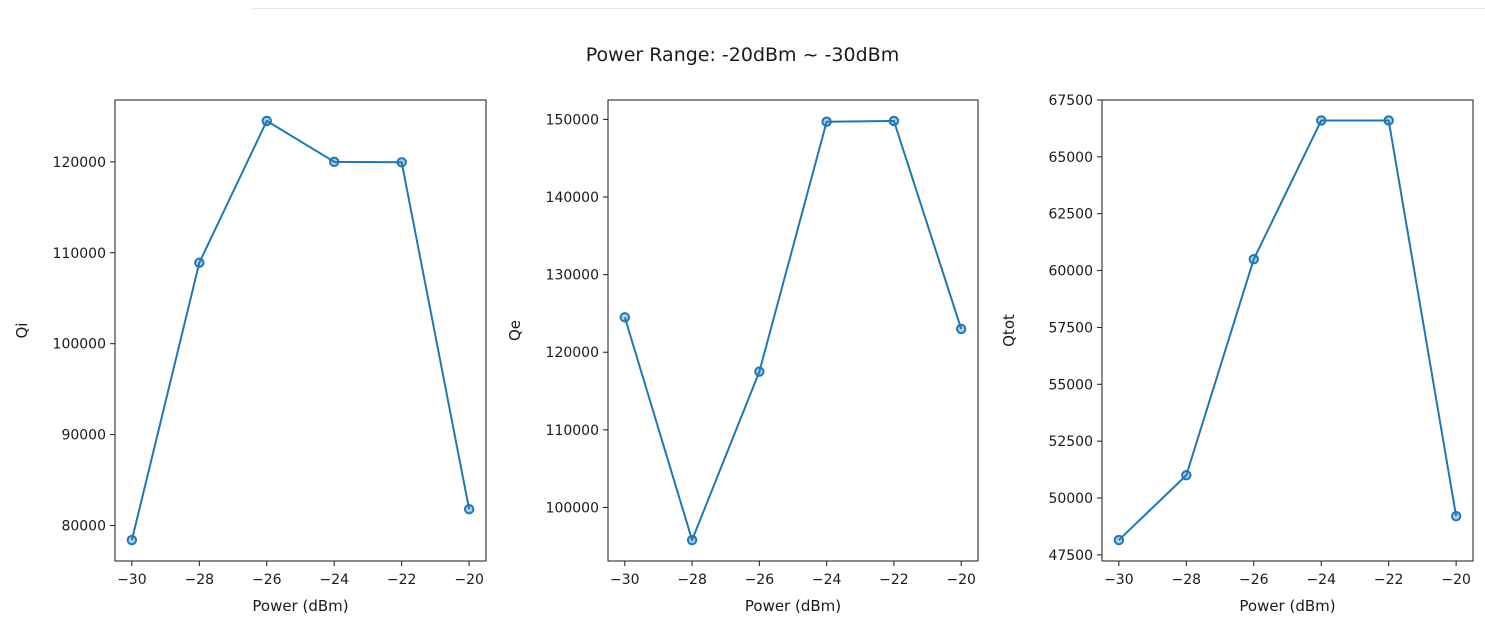 The image size is (1485, 630). Describe the element at coordinates (894, 580) in the screenshot. I see `qe-xtick-label: −22` at that location.